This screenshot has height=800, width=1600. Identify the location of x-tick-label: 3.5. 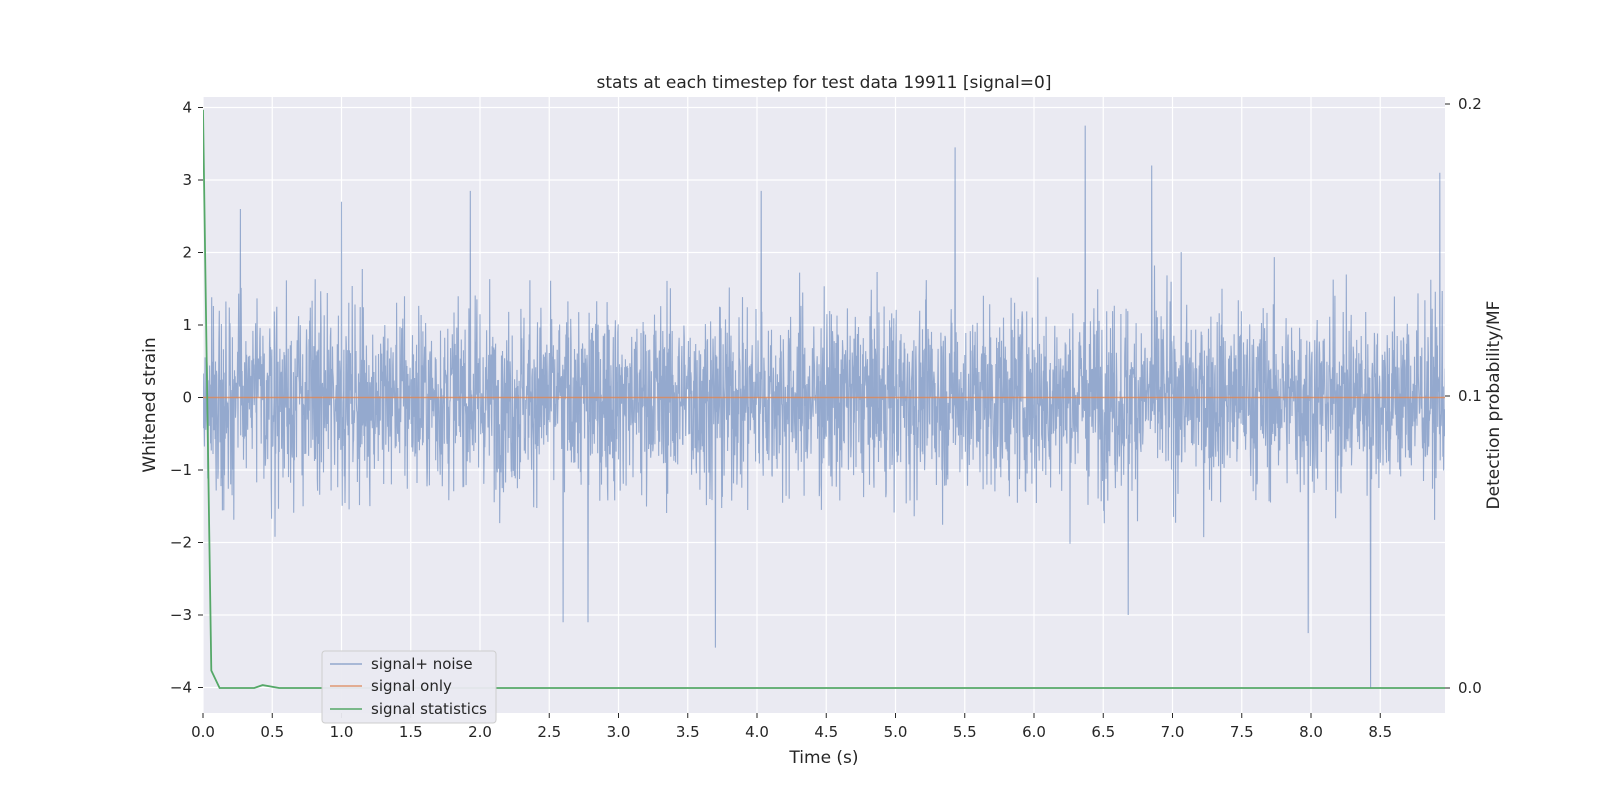
(688, 732).